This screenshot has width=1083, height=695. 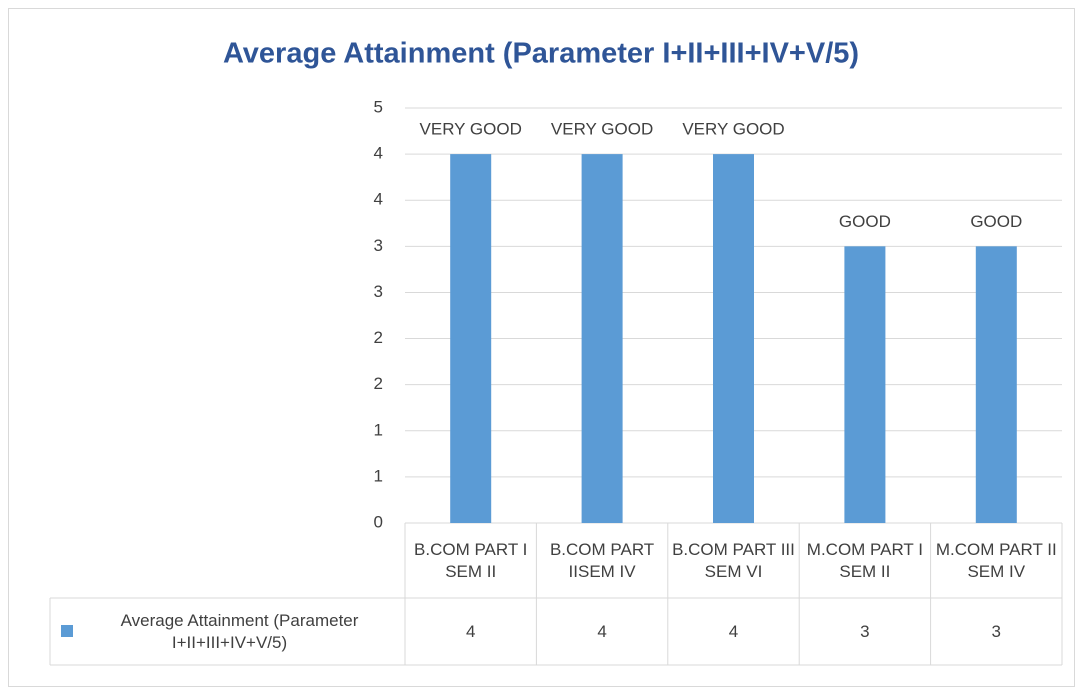 I want to click on x-tick-label: M.COM PART I SEM II, so click(x=864, y=560).